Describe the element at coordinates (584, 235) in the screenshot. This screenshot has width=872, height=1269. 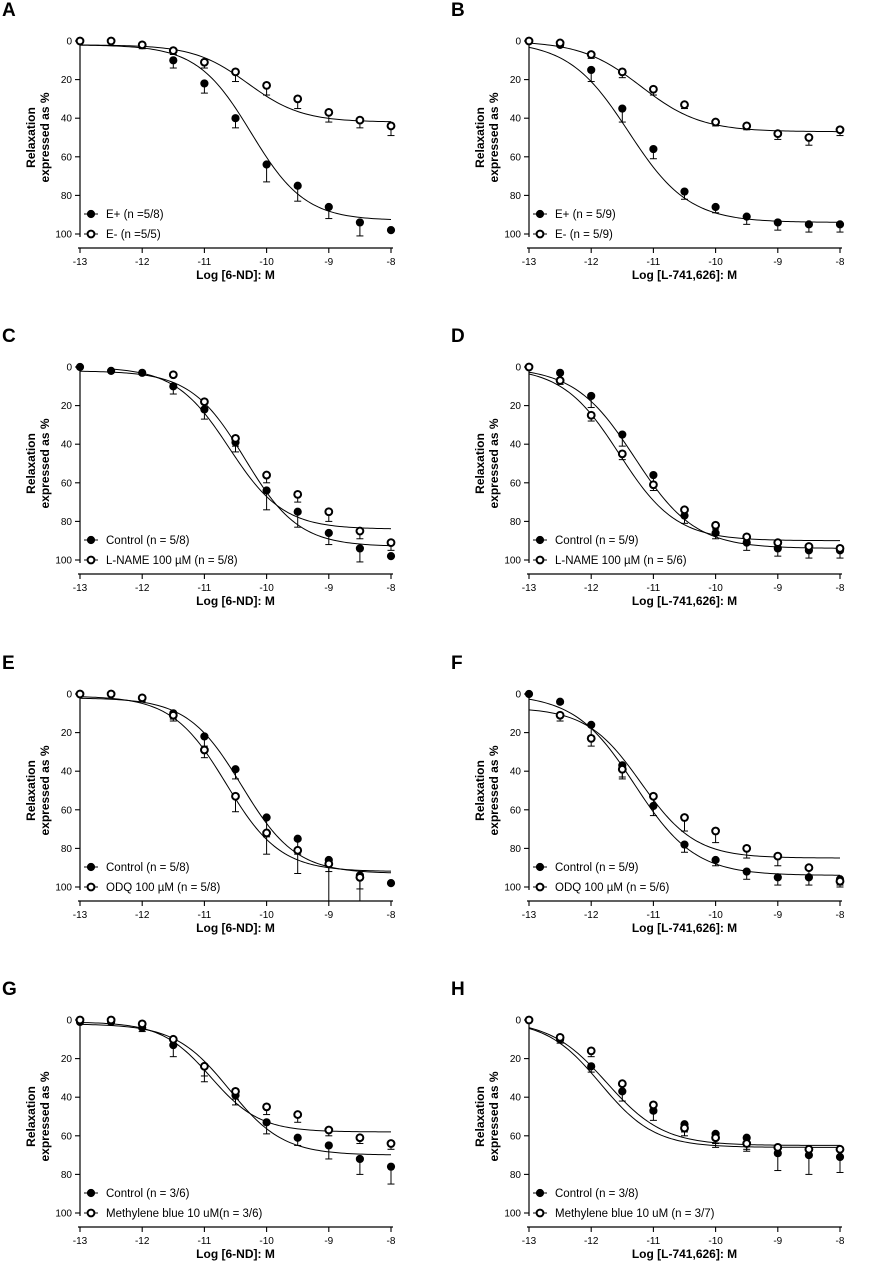
I see `legend-label: E- (n = 5/9)` at that location.